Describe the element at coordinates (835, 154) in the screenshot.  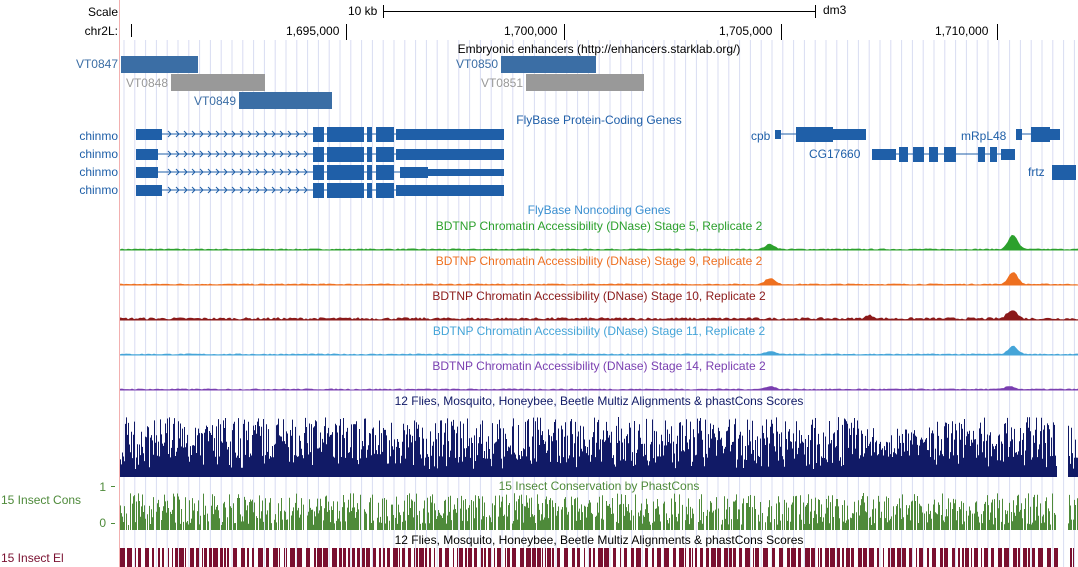
I see `gene-label-cg17660: CG17660` at that location.